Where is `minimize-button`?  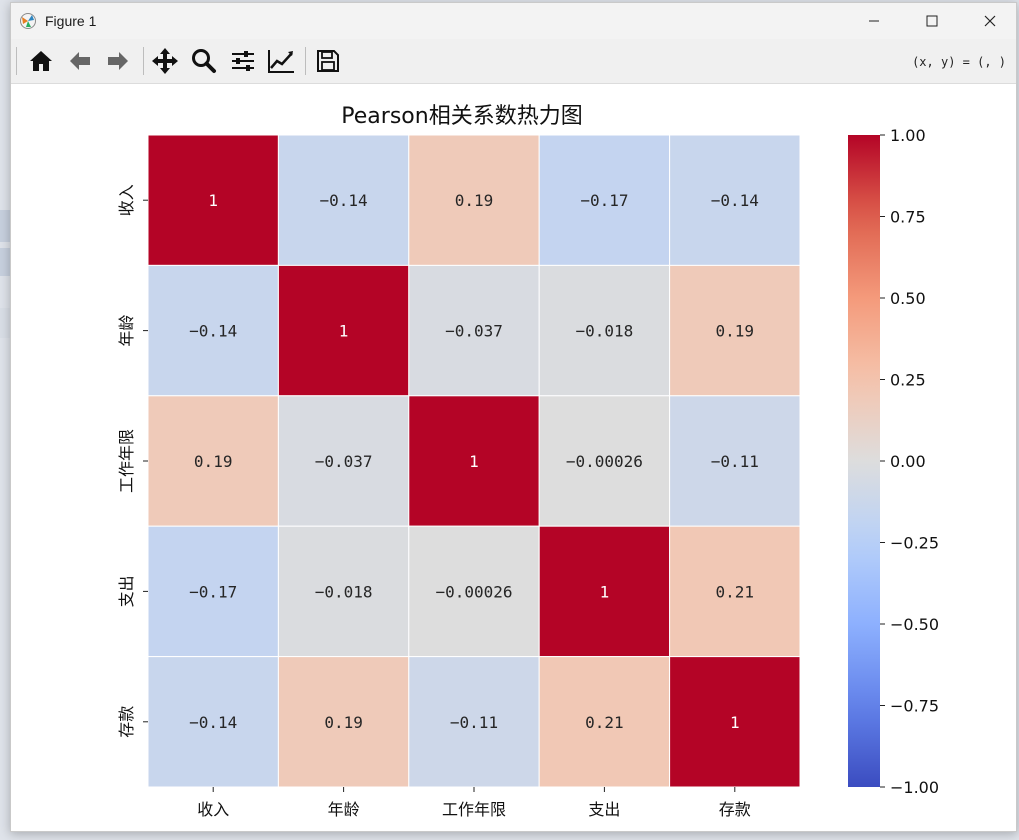
minimize-button is located at coordinates (874, 21).